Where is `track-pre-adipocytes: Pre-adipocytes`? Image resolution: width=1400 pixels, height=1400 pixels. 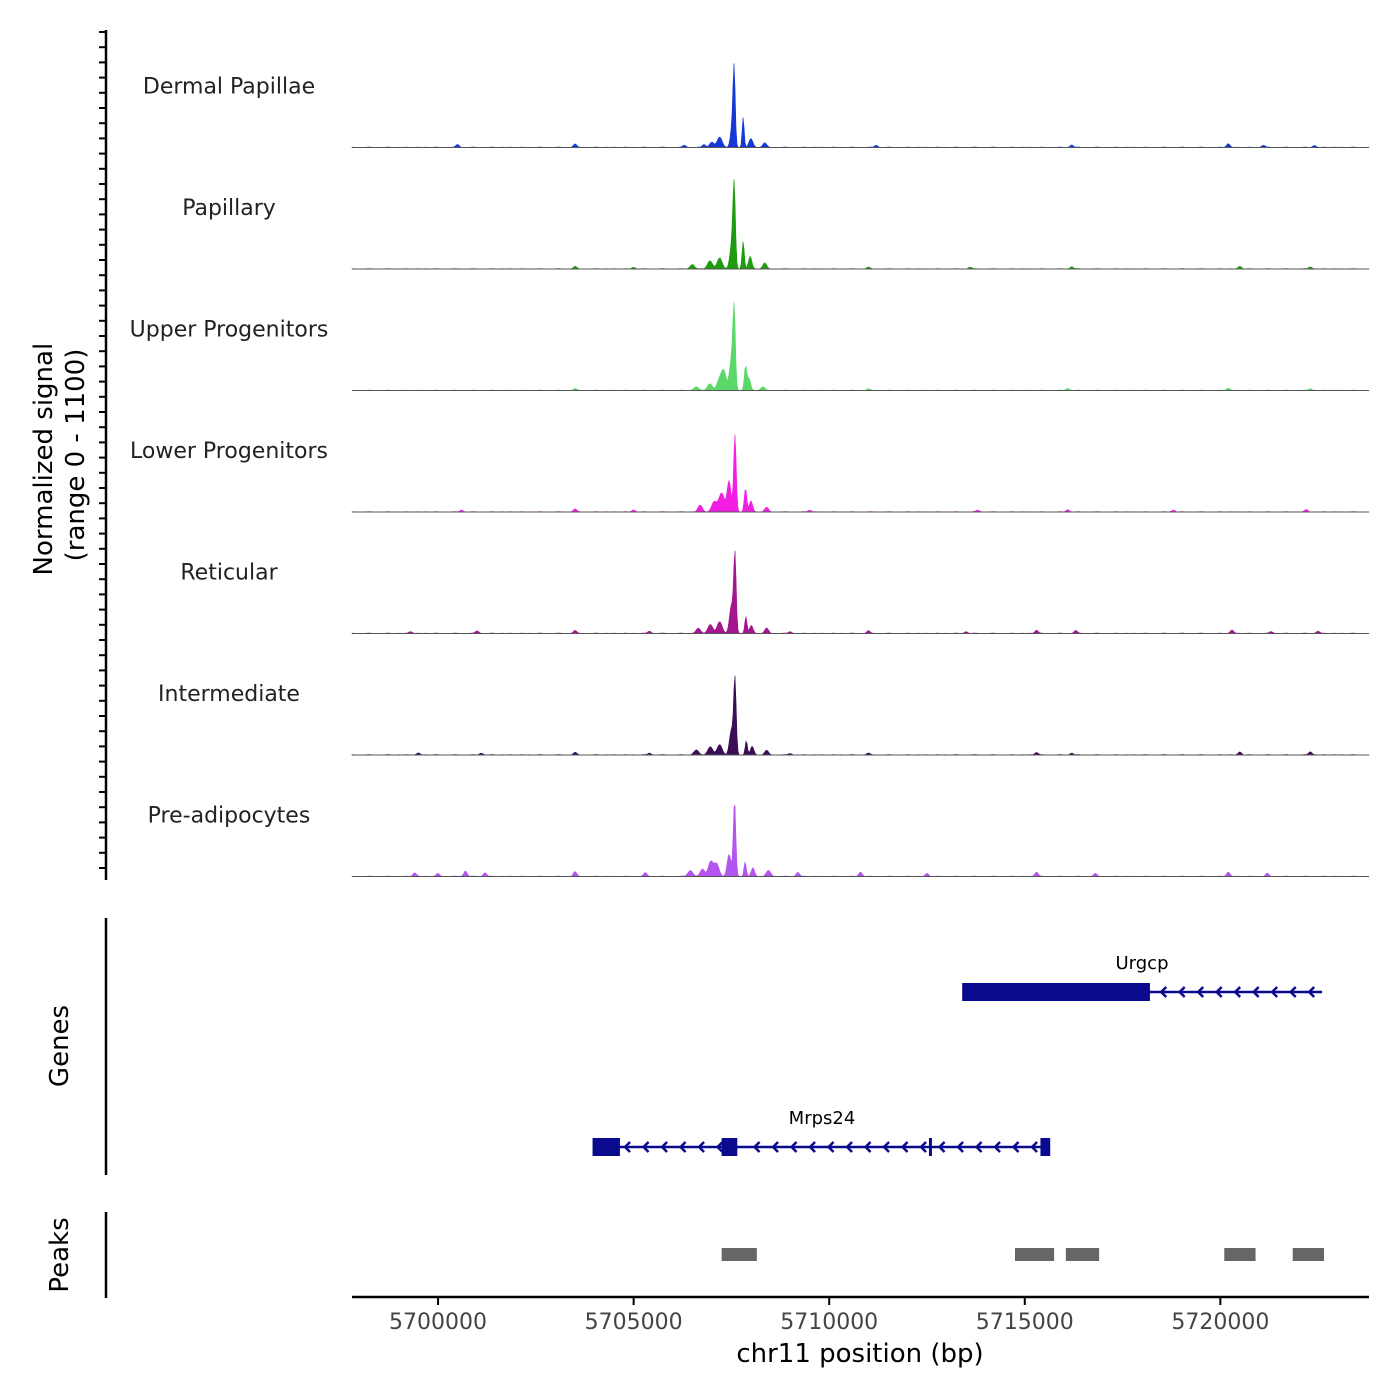 track-pre-adipocytes: Pre-adipocytes is located at coordinates (759, 840).